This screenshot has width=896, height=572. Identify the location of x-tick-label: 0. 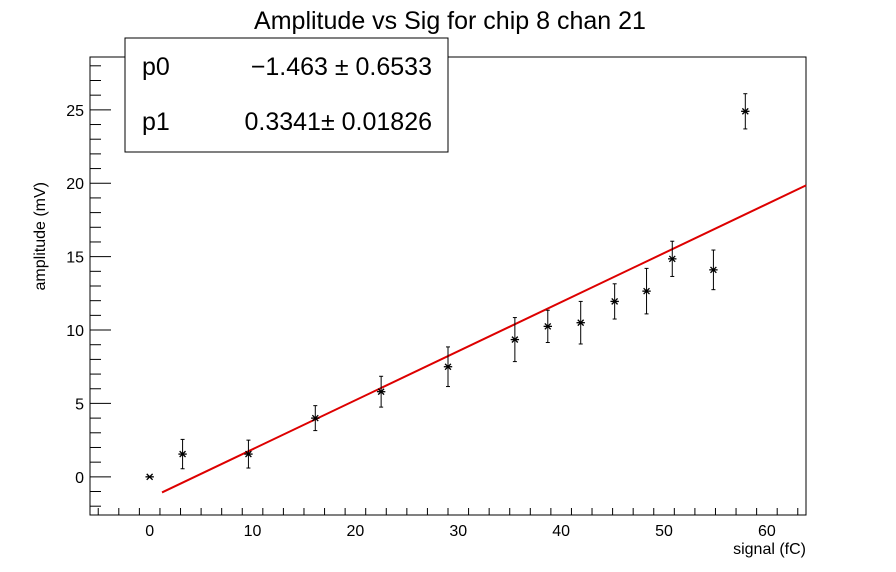
(149, 531).